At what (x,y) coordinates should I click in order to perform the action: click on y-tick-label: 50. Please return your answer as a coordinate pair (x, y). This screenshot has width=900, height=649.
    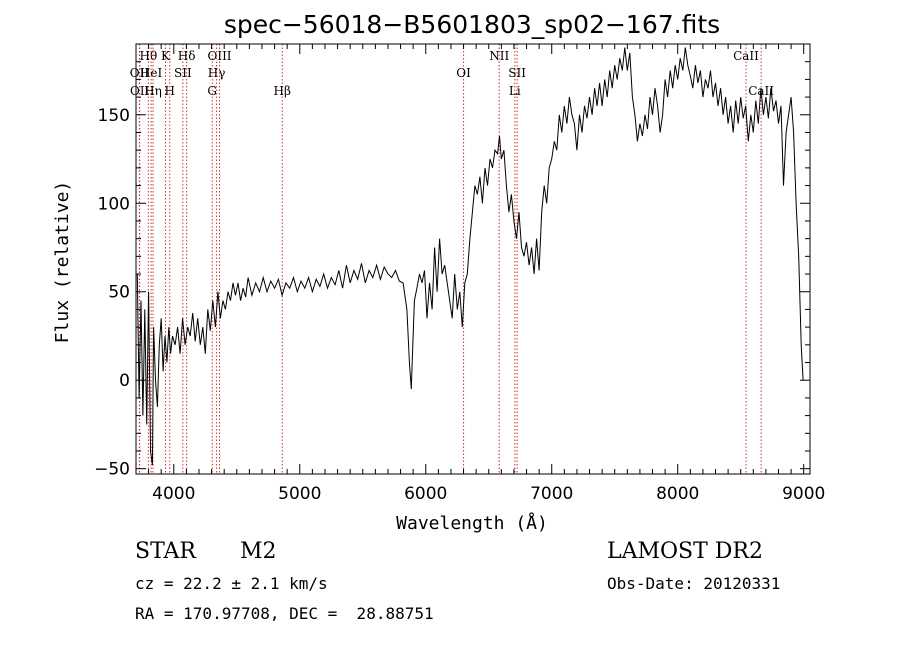
    Looking at the image, I should click on (119, 293).